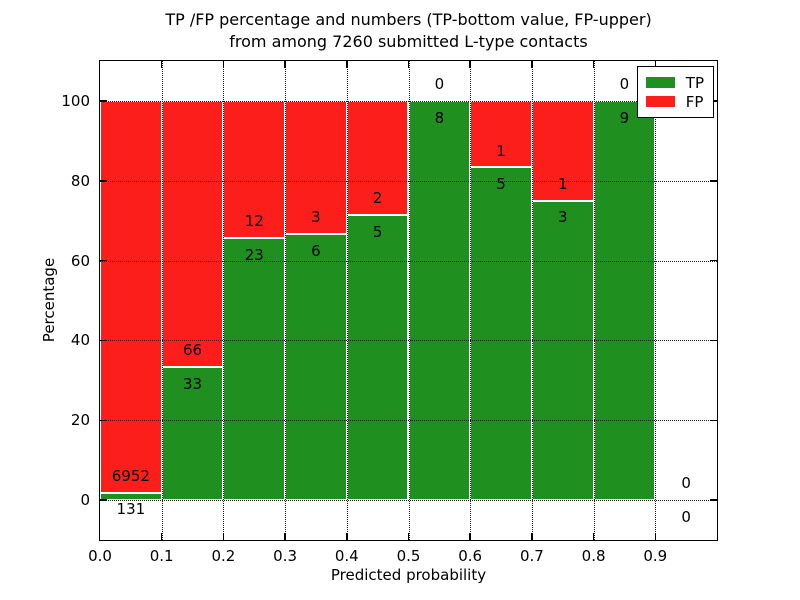 The image size is (800, 600). Describe the element at coordinates (470, 556) in the screenshot. I see `x-tick-label: 0.6` at that location.